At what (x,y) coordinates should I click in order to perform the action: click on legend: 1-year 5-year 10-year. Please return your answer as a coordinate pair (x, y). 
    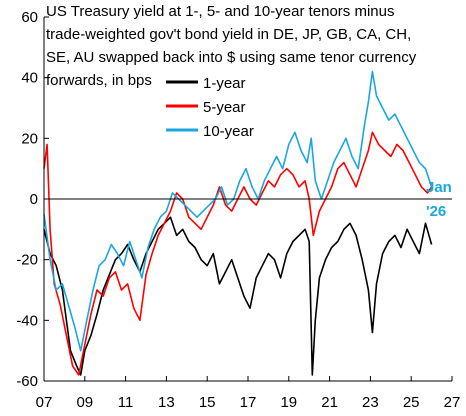
    Looking at the image, I should click on (210, 107).